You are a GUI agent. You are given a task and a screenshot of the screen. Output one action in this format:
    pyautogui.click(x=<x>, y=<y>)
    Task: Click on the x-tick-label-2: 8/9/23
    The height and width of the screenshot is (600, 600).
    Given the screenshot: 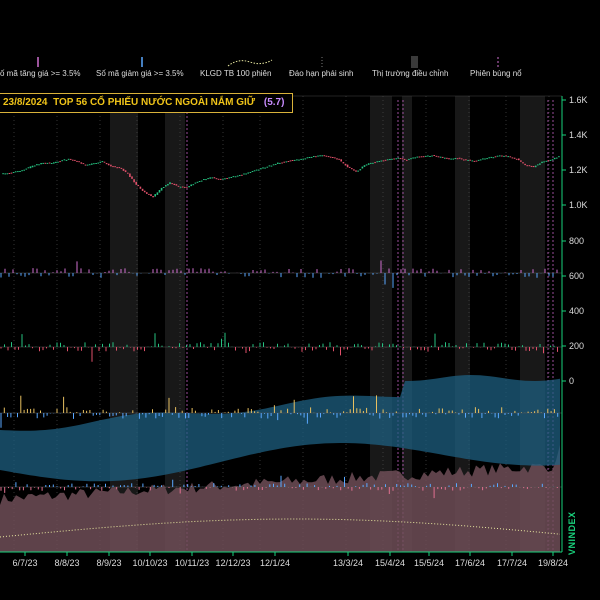 What is the action you would take?
    pyautogui.click(x=108, y=563)
    